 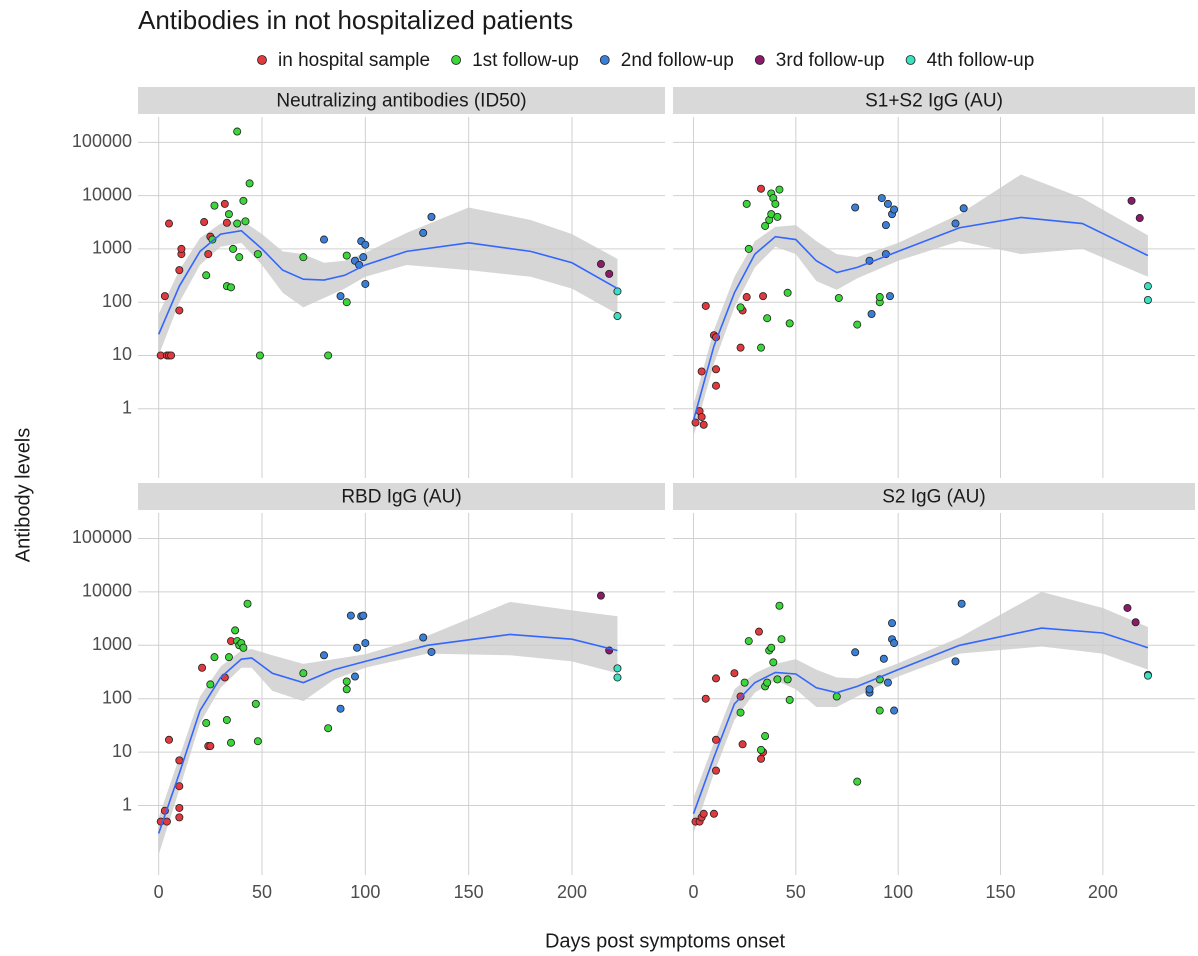 What do you see at coordinates (665, 941) in the screenshot?
I see `x-axis-label: Days post symptoms onset` at bounding box center [665, 941].